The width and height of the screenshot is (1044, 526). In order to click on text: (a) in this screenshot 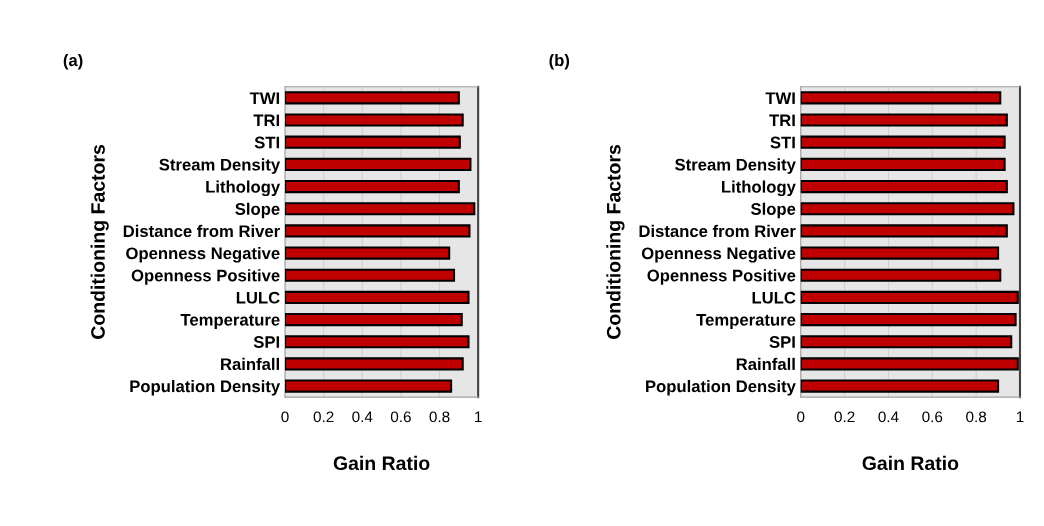, I will do `click(73, 61)`.